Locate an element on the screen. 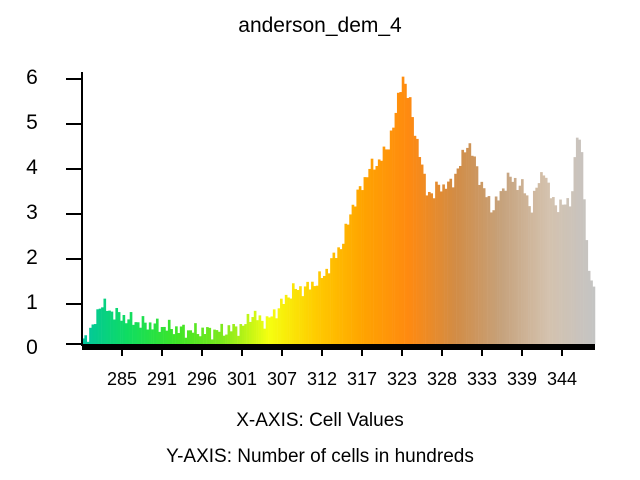 The image size is (640, 480). y-tick-label-0: 0 is located at coordinates (32, 347).